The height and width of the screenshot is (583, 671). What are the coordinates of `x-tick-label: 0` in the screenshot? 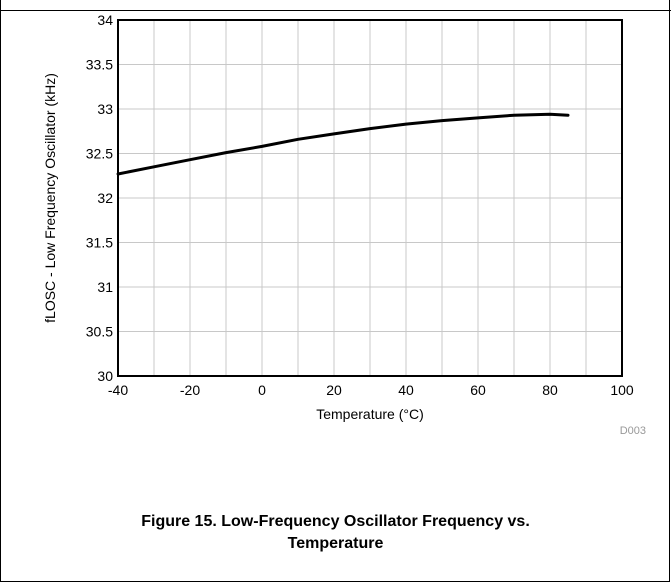 It's located at (262, 390).